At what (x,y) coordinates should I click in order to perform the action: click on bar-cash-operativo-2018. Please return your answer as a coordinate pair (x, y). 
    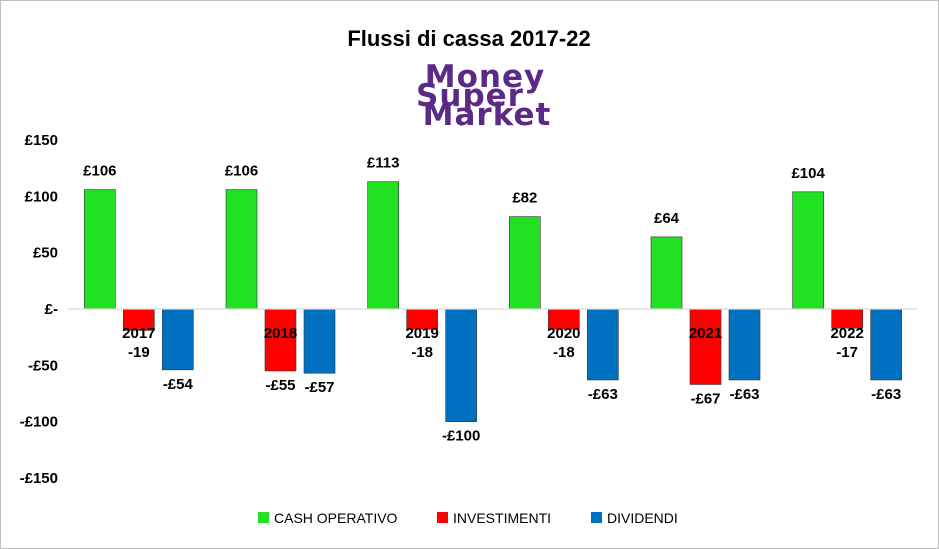
    Looking at the image, I should click on (241, 249).